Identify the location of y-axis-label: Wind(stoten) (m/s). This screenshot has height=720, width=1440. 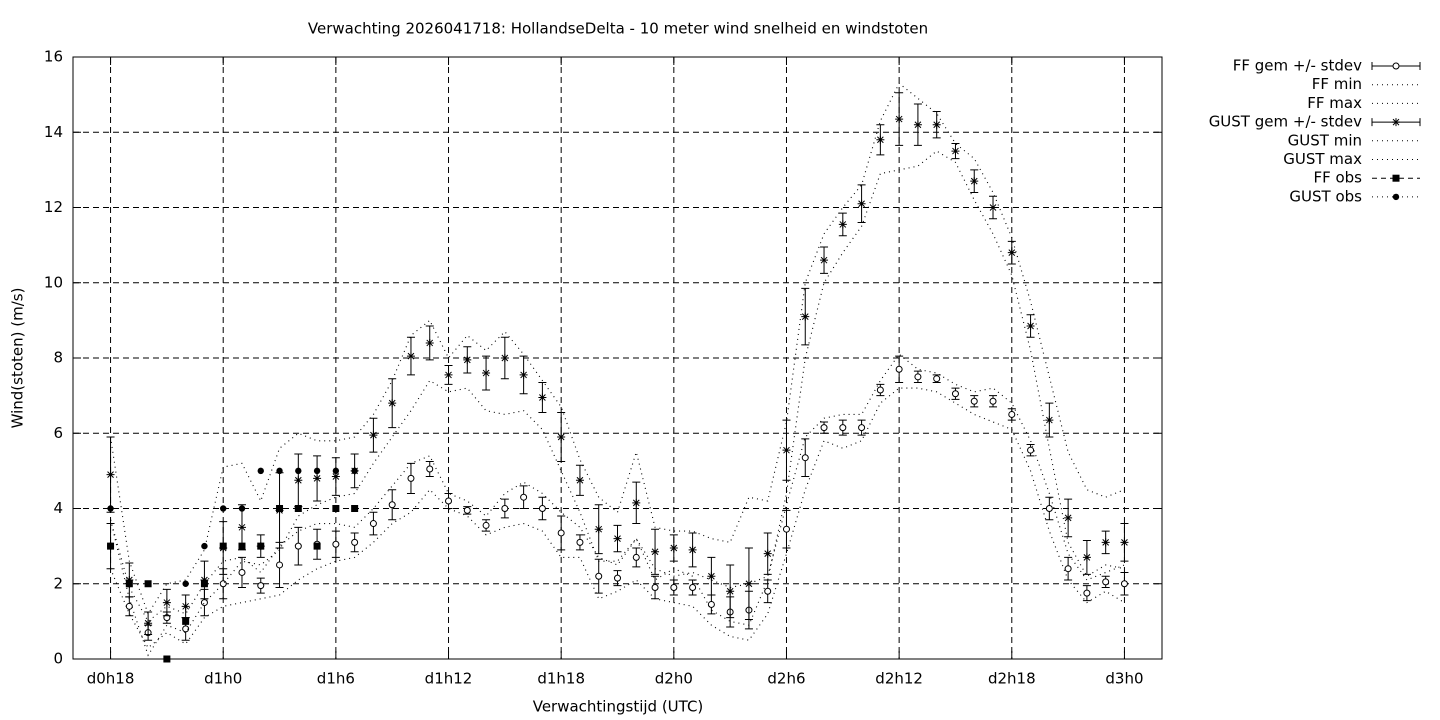
(18, 358).